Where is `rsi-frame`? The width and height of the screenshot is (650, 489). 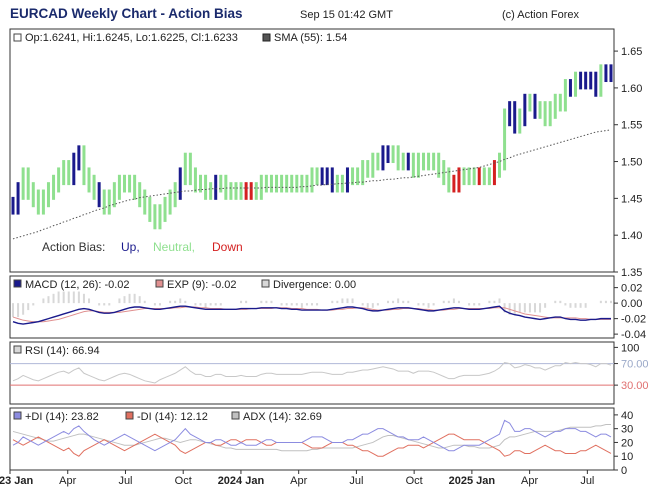
rsi-frame is located at coordinates (312, 373).